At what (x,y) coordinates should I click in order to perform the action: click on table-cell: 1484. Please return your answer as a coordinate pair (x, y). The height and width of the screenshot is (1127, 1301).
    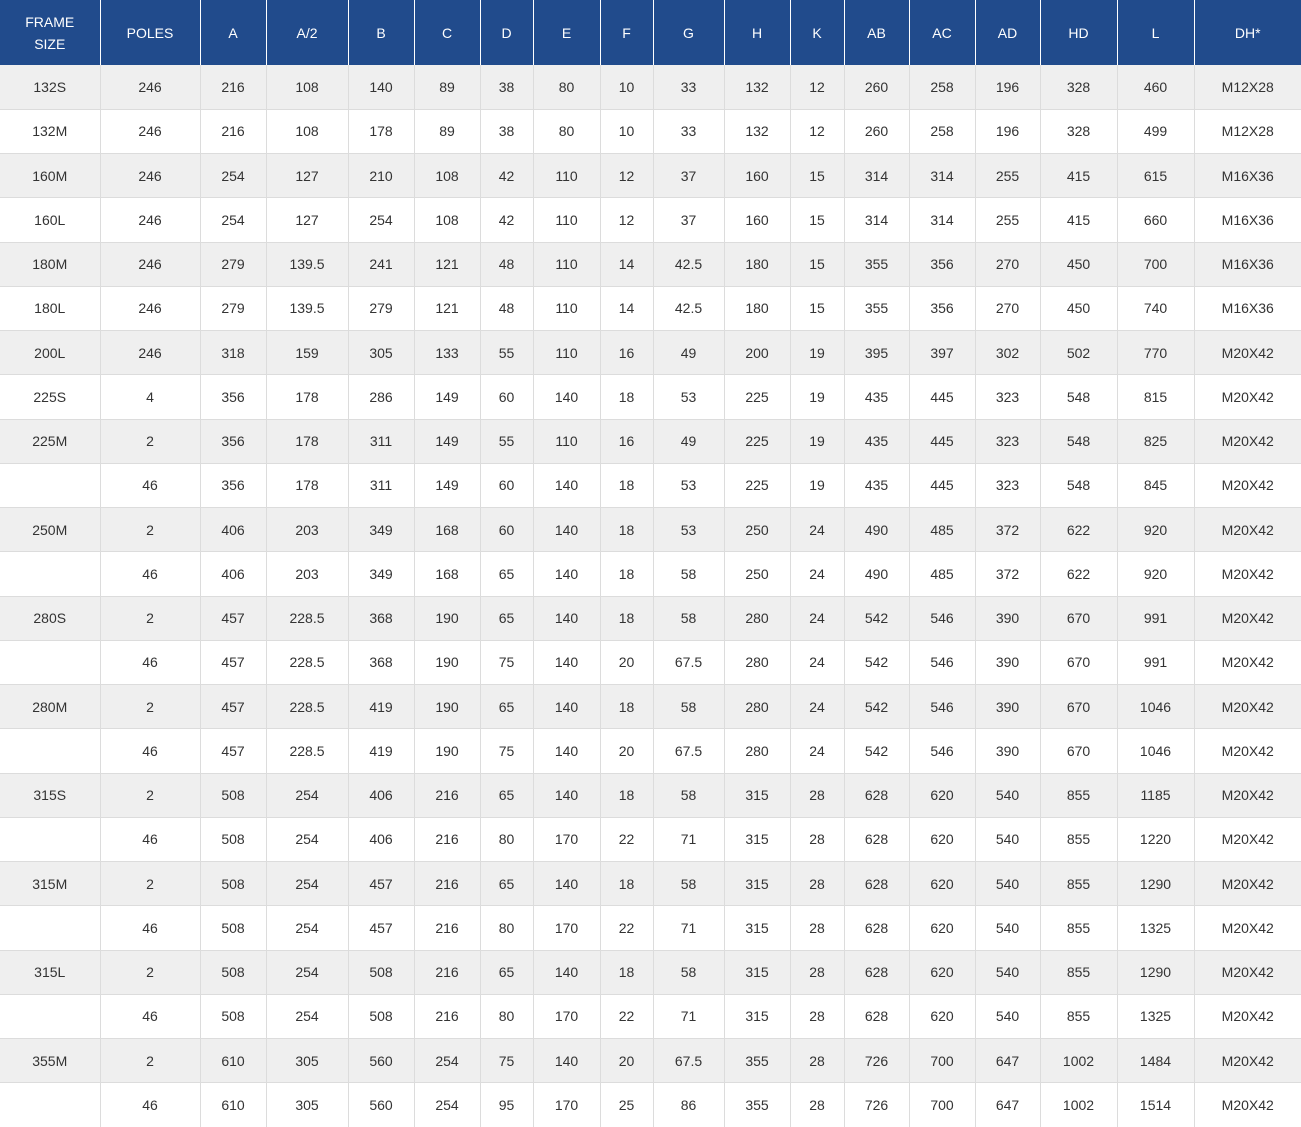
    Looking at the image, I should click on (1156, 1061).